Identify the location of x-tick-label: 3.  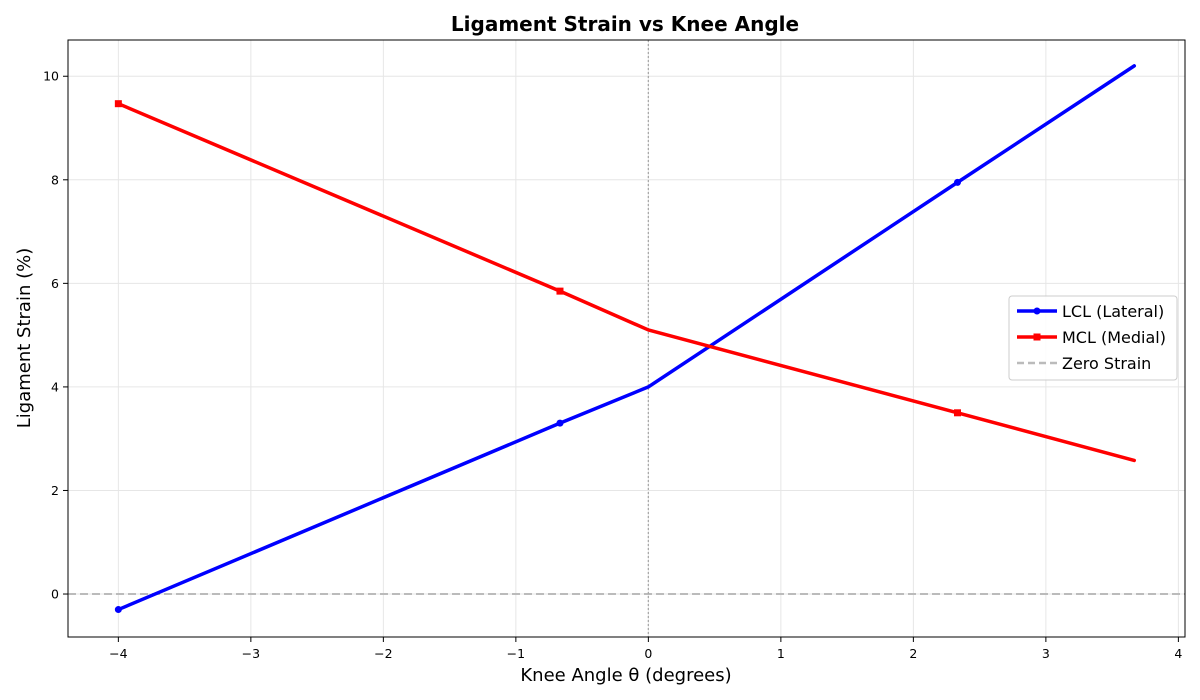
(1046, 653).